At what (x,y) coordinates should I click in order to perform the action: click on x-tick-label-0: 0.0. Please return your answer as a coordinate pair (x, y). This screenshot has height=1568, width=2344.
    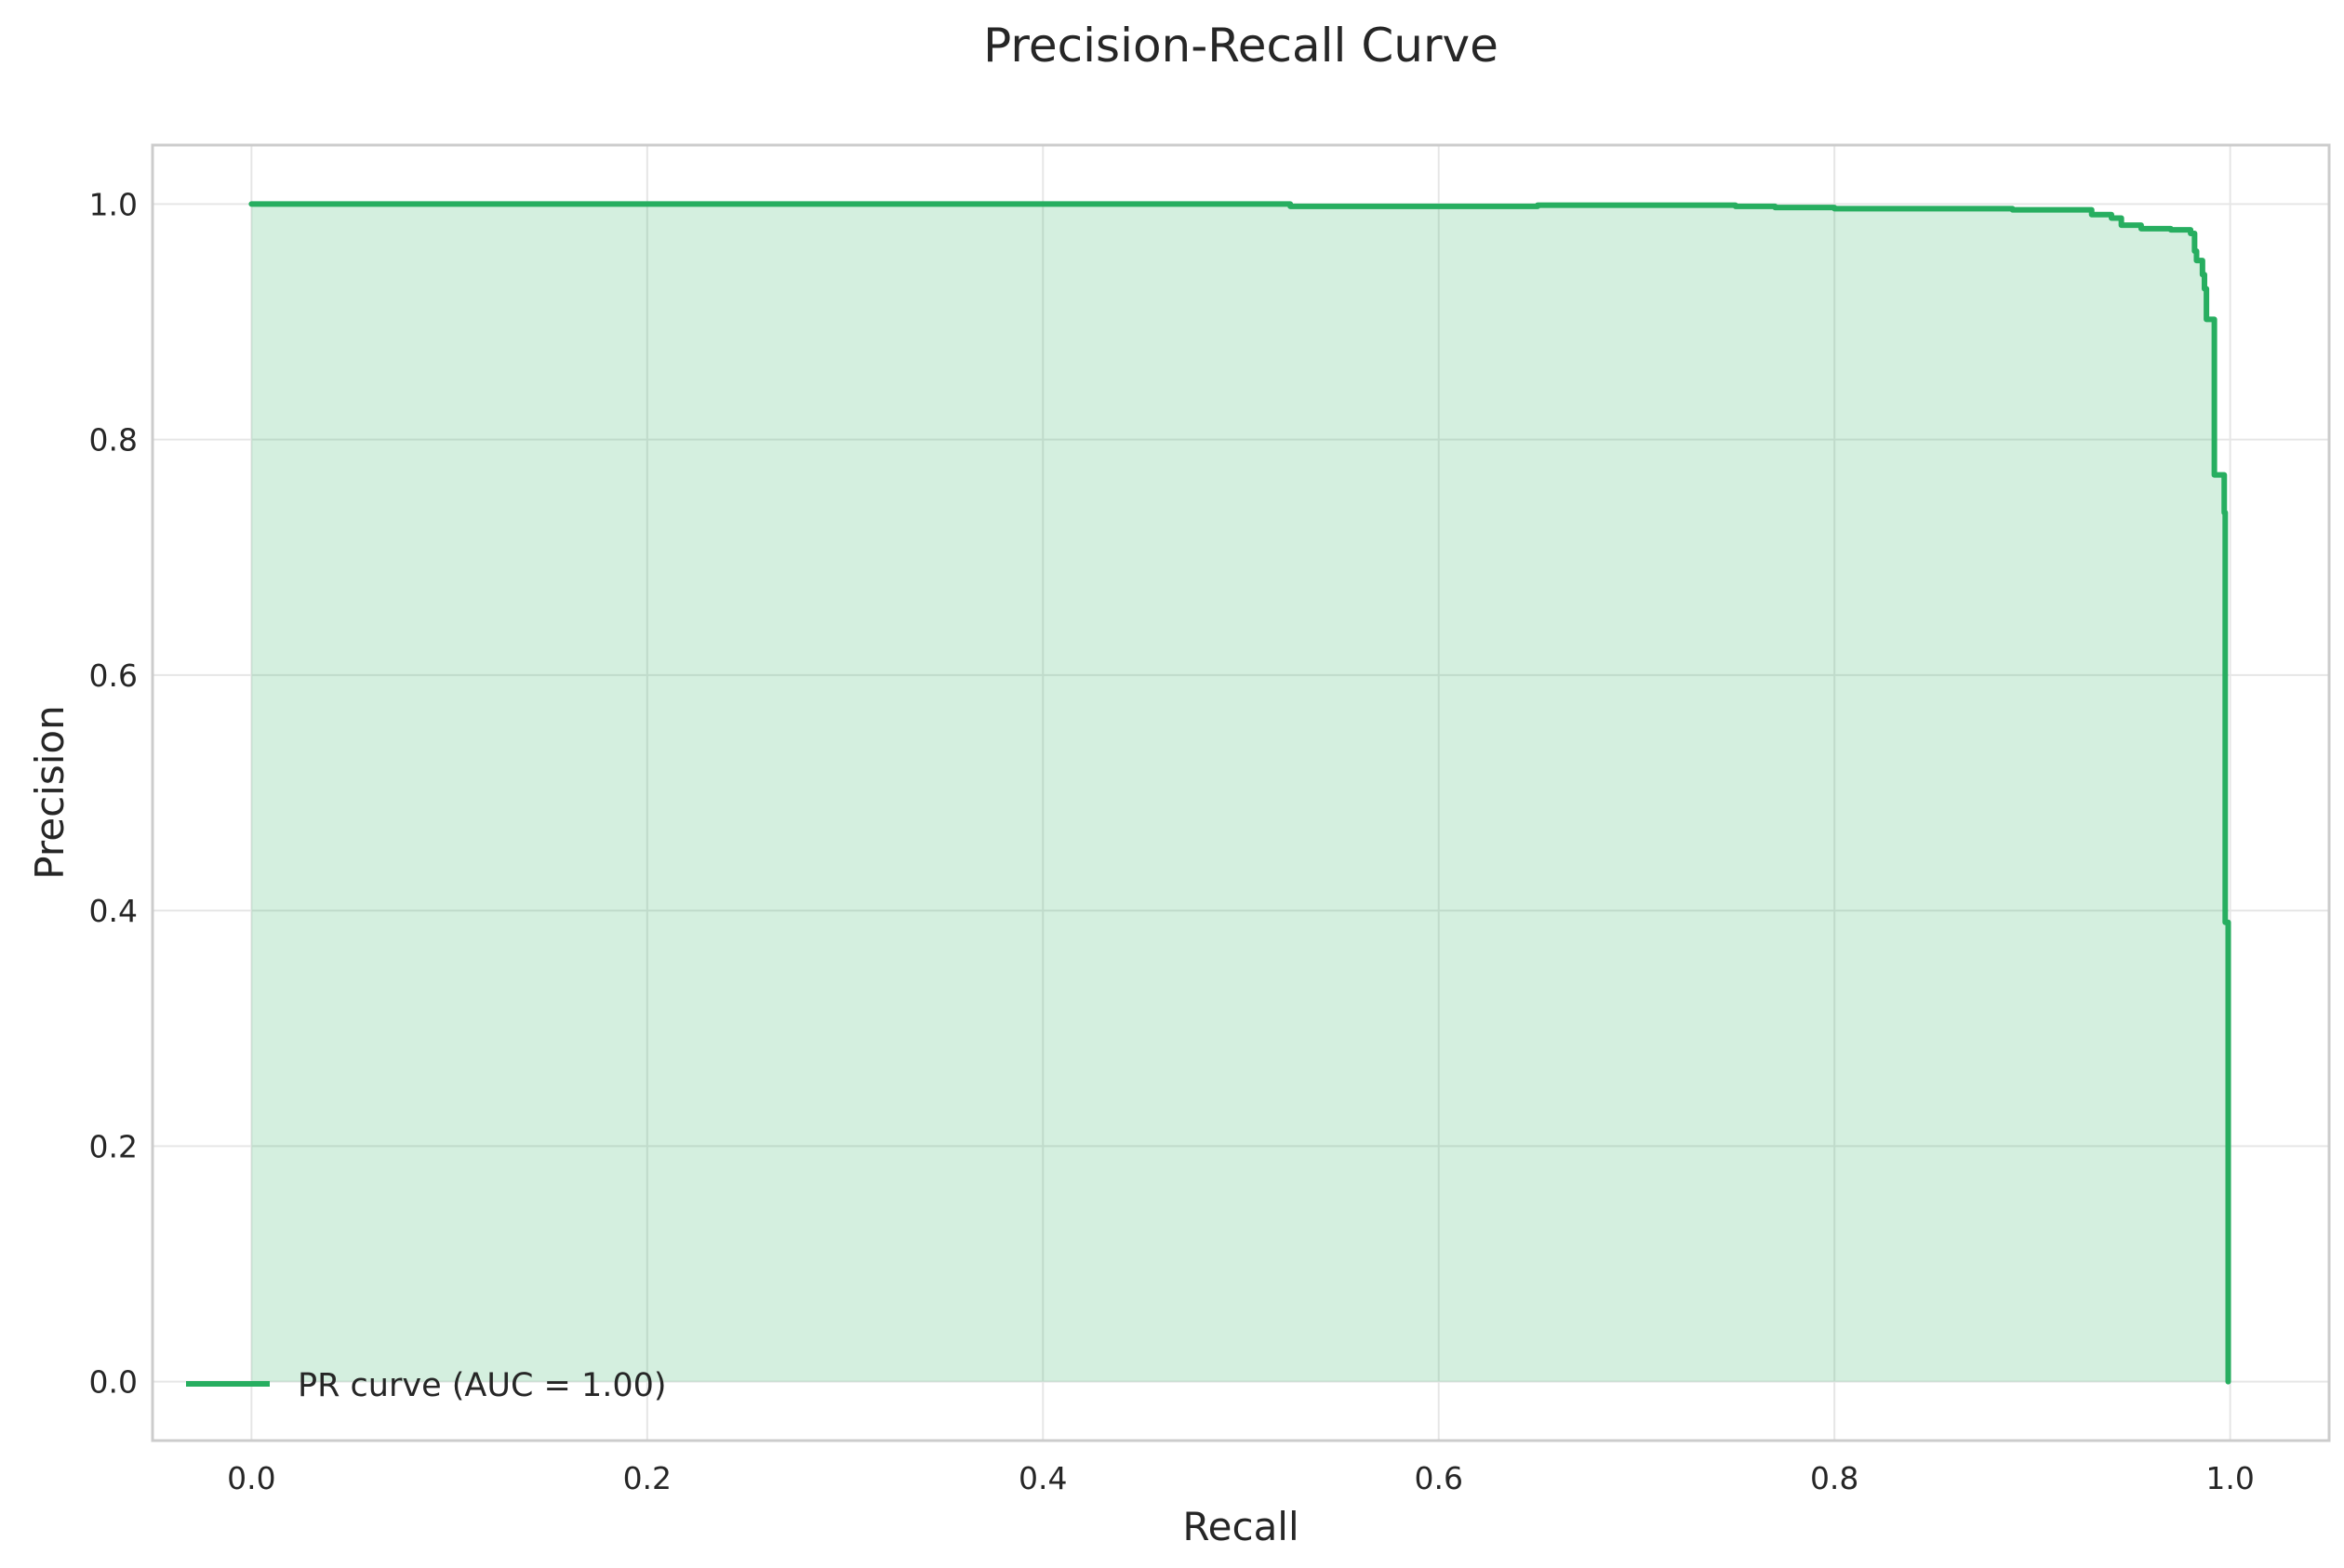
    Looking at the image, I should click on (251, 1478).